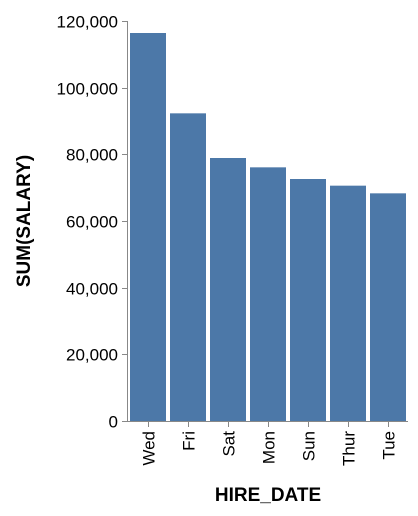 This screenshot has height=516, width=418. I want to click on y-axis: 0 20,000 40,000 60,000 80,000 100,000 120,000, so click(92, 222).